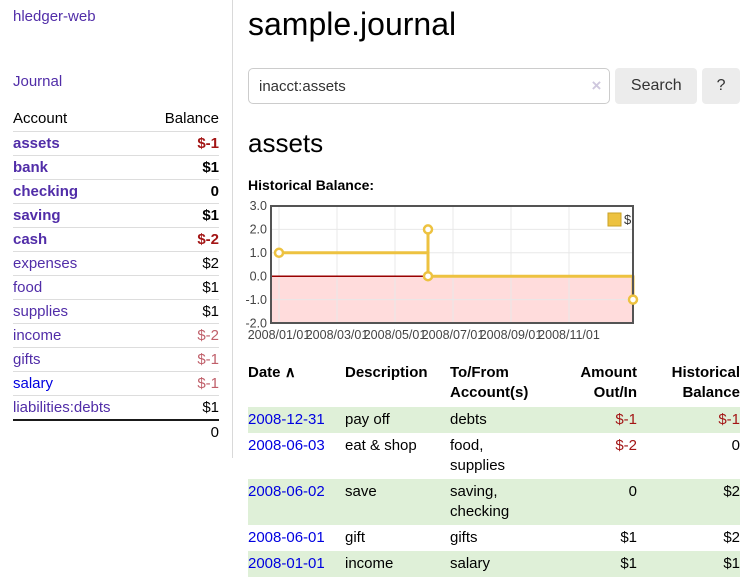 Image resolution: width=742 pixels, height=582 pixels. Describe the element at coordinates (116, 239) in the screenshot. I see `table-row: cash $-2` at that location.